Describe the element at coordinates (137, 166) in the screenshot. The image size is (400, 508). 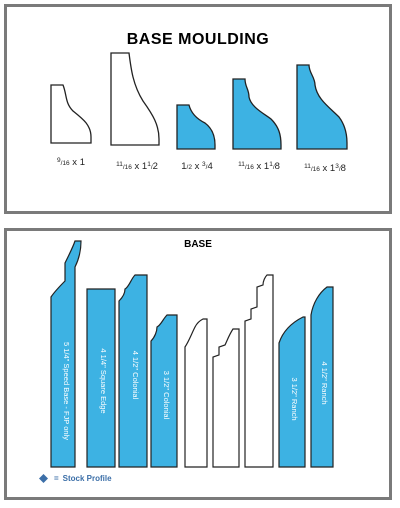
I see `moulding-size-label-2: 11/16 x 11/2` at that location.